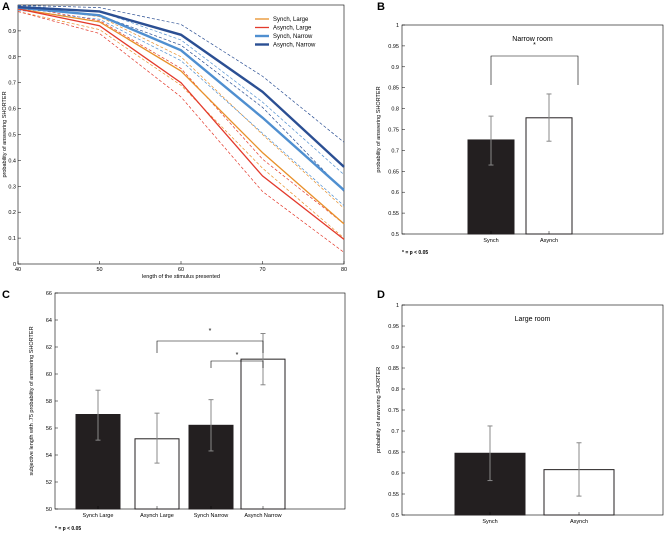 This screenshot has height=535, width=670. I want to click on x-tick-label: Synch Large, so click(98, 516).